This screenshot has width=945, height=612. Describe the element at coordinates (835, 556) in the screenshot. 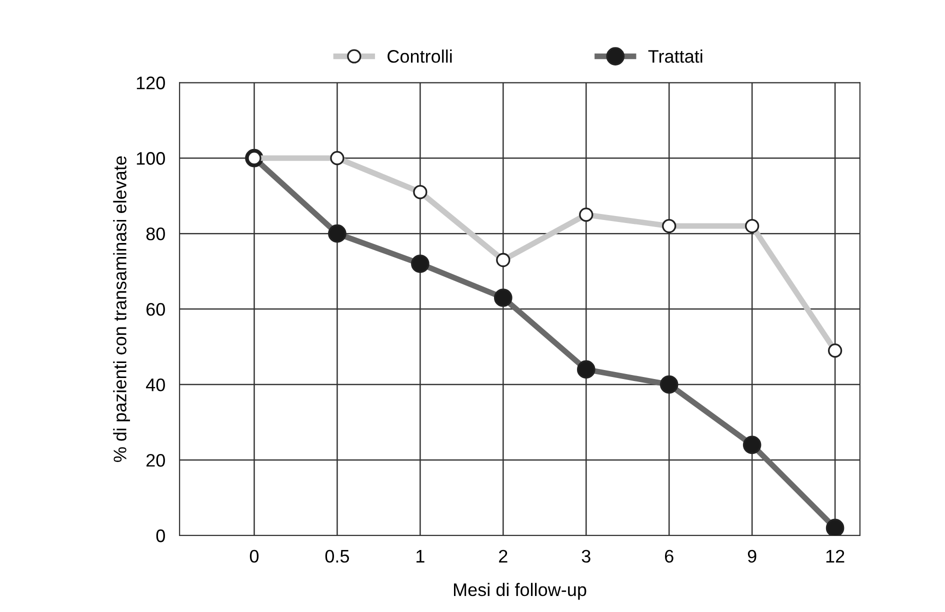

I see `x-tick-label: 12` at that location.